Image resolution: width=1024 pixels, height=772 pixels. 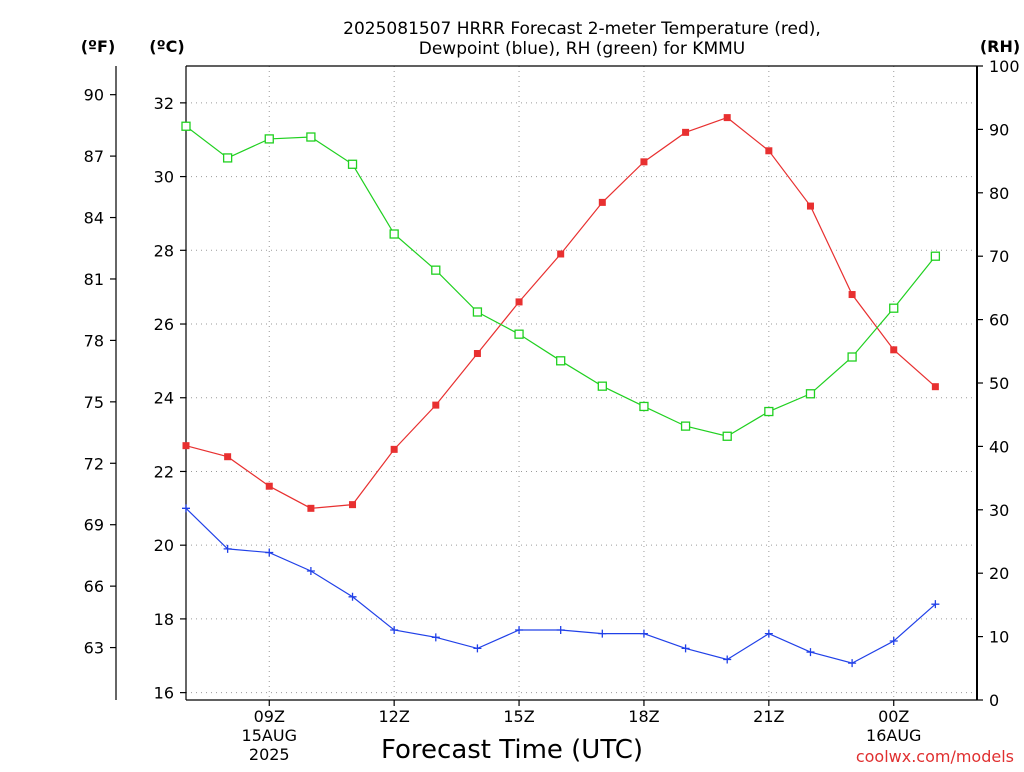 I want to click on fahrenheit-tick-label: 72, so click(x=94, y=463).